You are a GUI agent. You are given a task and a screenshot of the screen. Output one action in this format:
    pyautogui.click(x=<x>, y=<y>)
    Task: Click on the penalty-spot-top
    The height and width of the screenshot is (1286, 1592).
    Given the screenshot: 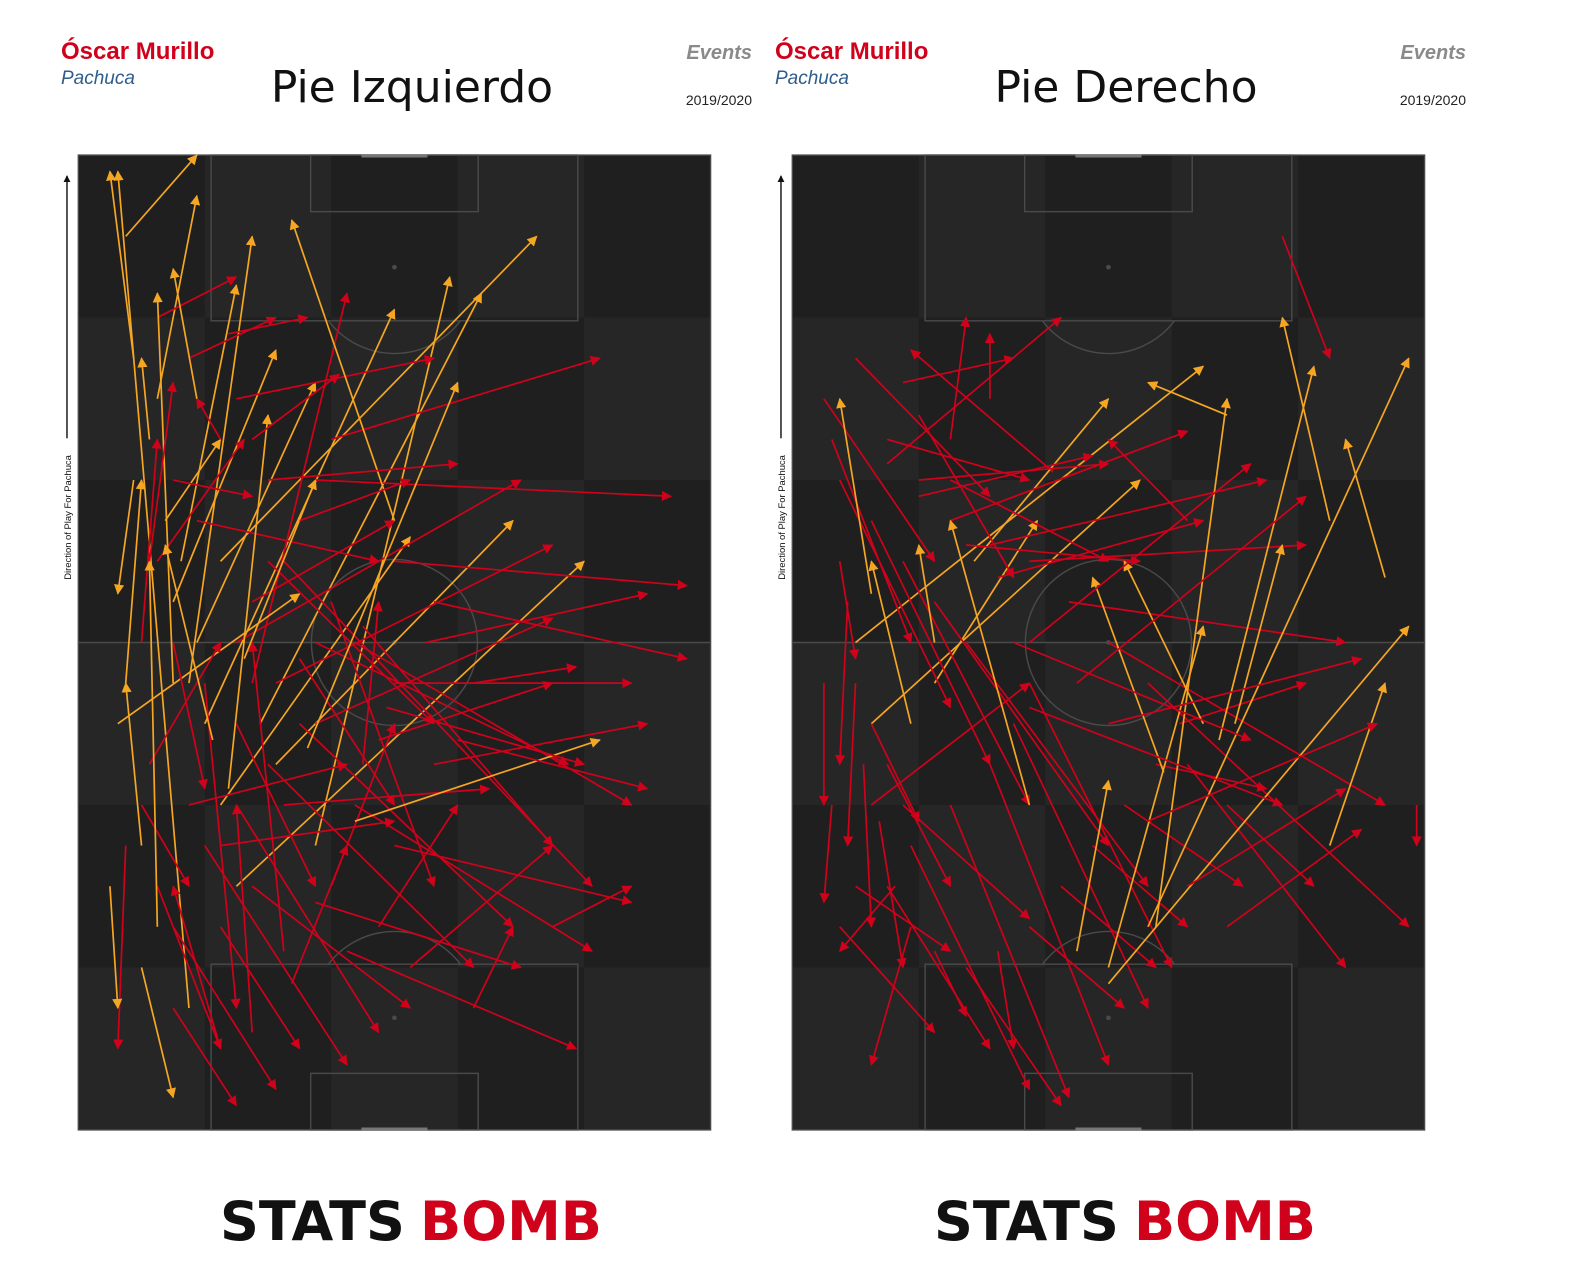 What is the action you would take?
    pyautogui.click(x=1108, y=267)
    